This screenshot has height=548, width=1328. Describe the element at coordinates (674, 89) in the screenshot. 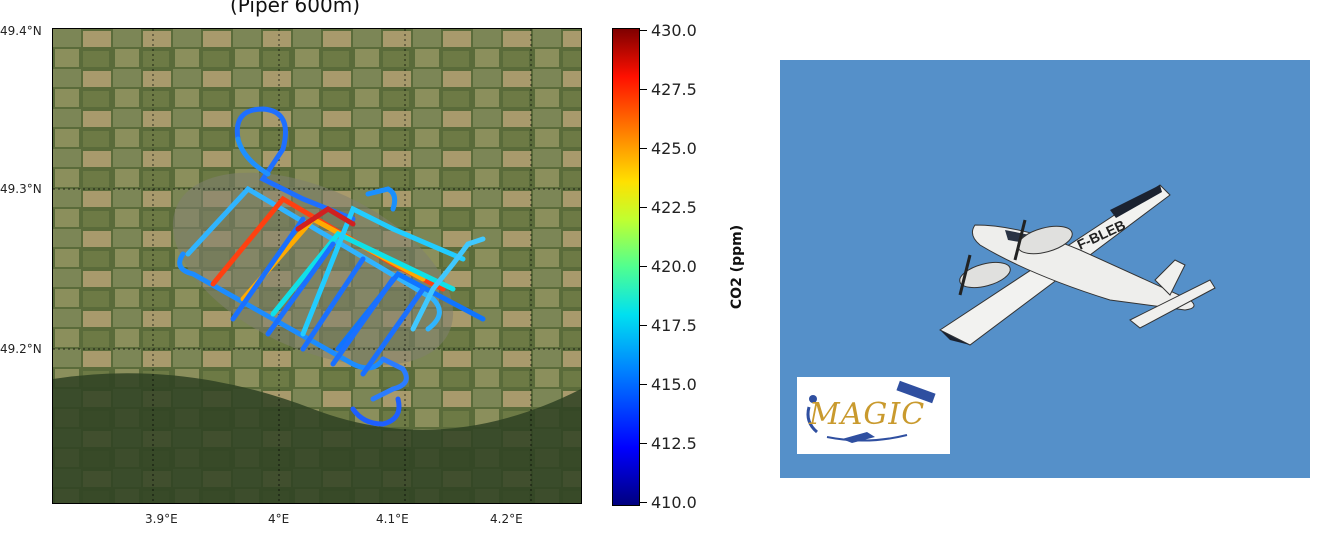

I see `colorbar-label-427-5: 427.5` at that location.